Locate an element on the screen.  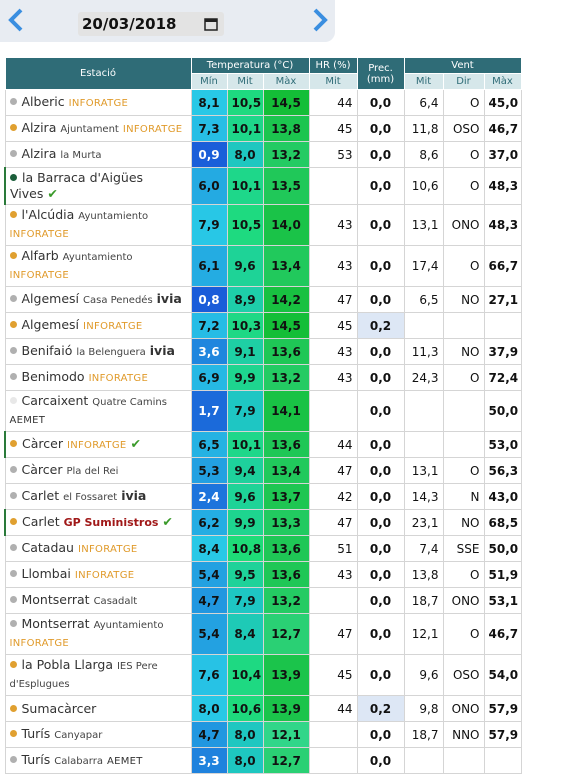
temp-min: 3,6 is located at coordinates (209, 351).